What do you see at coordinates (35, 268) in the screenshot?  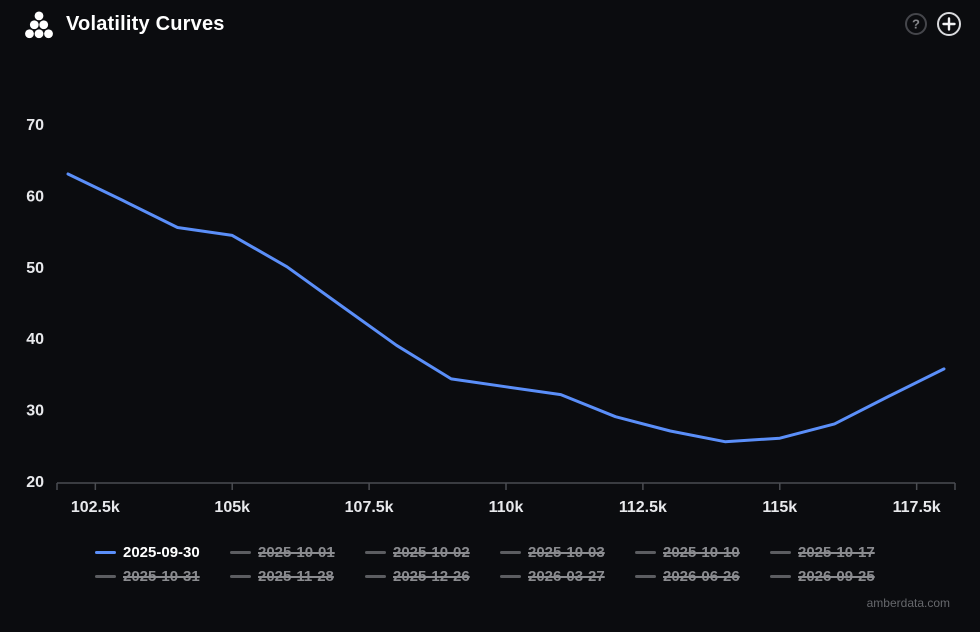 I see `y-tick-label: 50` at bounding box center [35, 268].